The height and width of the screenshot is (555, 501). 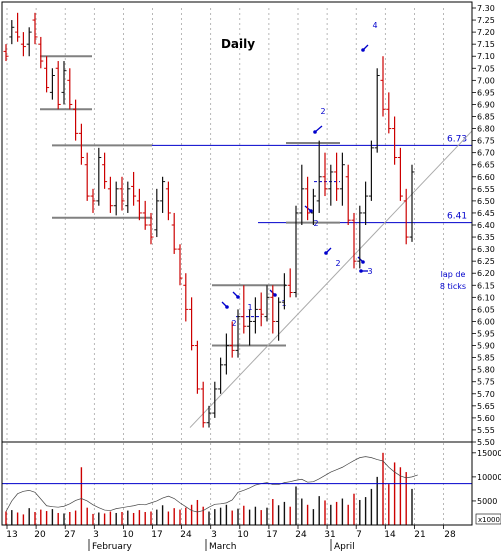 What do you see at coordinates (486, 418) in the screenshot?
I see `price-tick-label: 5.60` at bounding box center [486, 418].